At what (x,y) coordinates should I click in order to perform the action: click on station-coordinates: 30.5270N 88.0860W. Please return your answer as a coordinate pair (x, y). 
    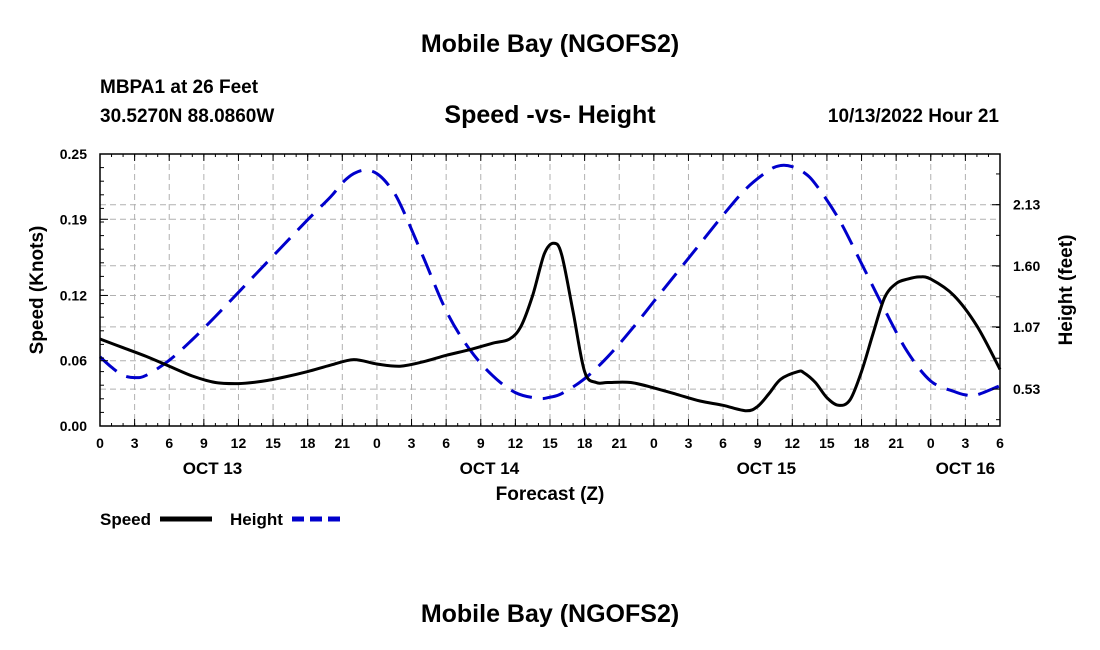
    Looking at the image, I should click on (187, 116).